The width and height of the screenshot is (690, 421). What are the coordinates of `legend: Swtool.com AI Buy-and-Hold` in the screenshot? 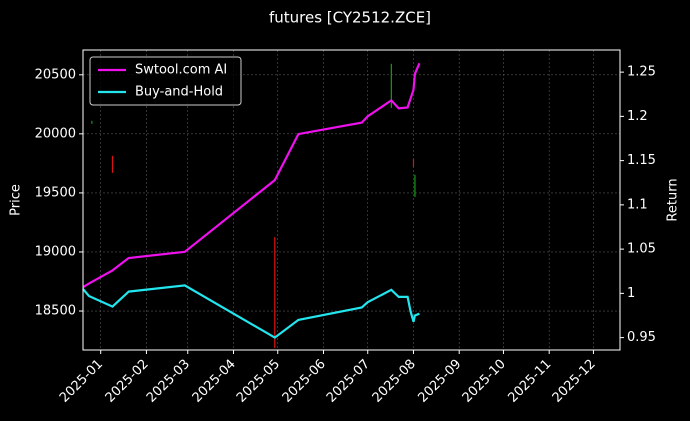 It's located at (165, 81).